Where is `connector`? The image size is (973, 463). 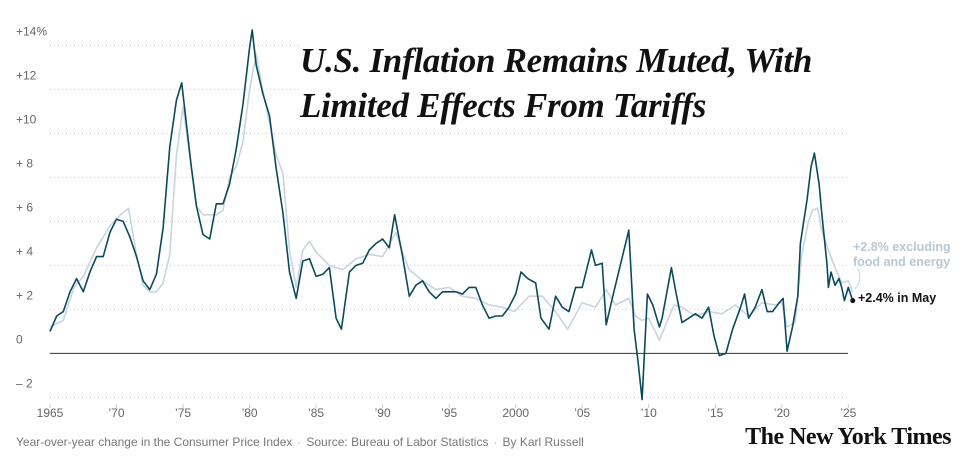
connector is located at coordinates (857, 278).